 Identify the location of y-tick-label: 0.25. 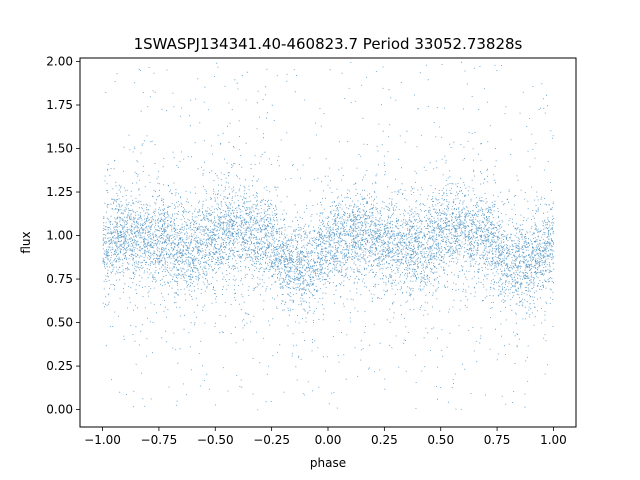
(59, 366).